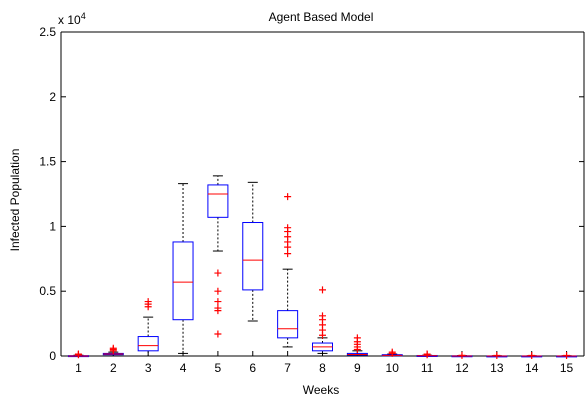 This screenshot has height=400, width=585. I want to click on x-tick-label: 5, so click(218, 368).